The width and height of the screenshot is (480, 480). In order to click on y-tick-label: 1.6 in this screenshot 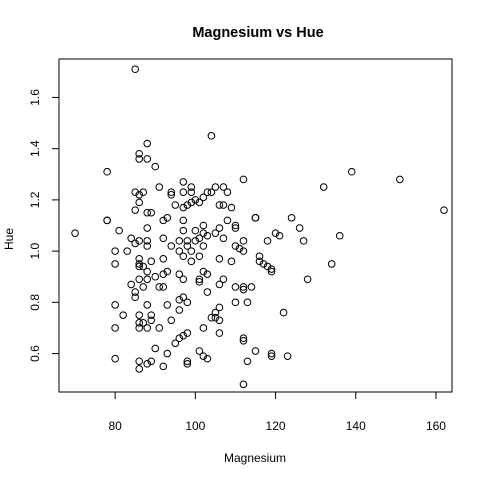, I will do `click(35, 97)`.